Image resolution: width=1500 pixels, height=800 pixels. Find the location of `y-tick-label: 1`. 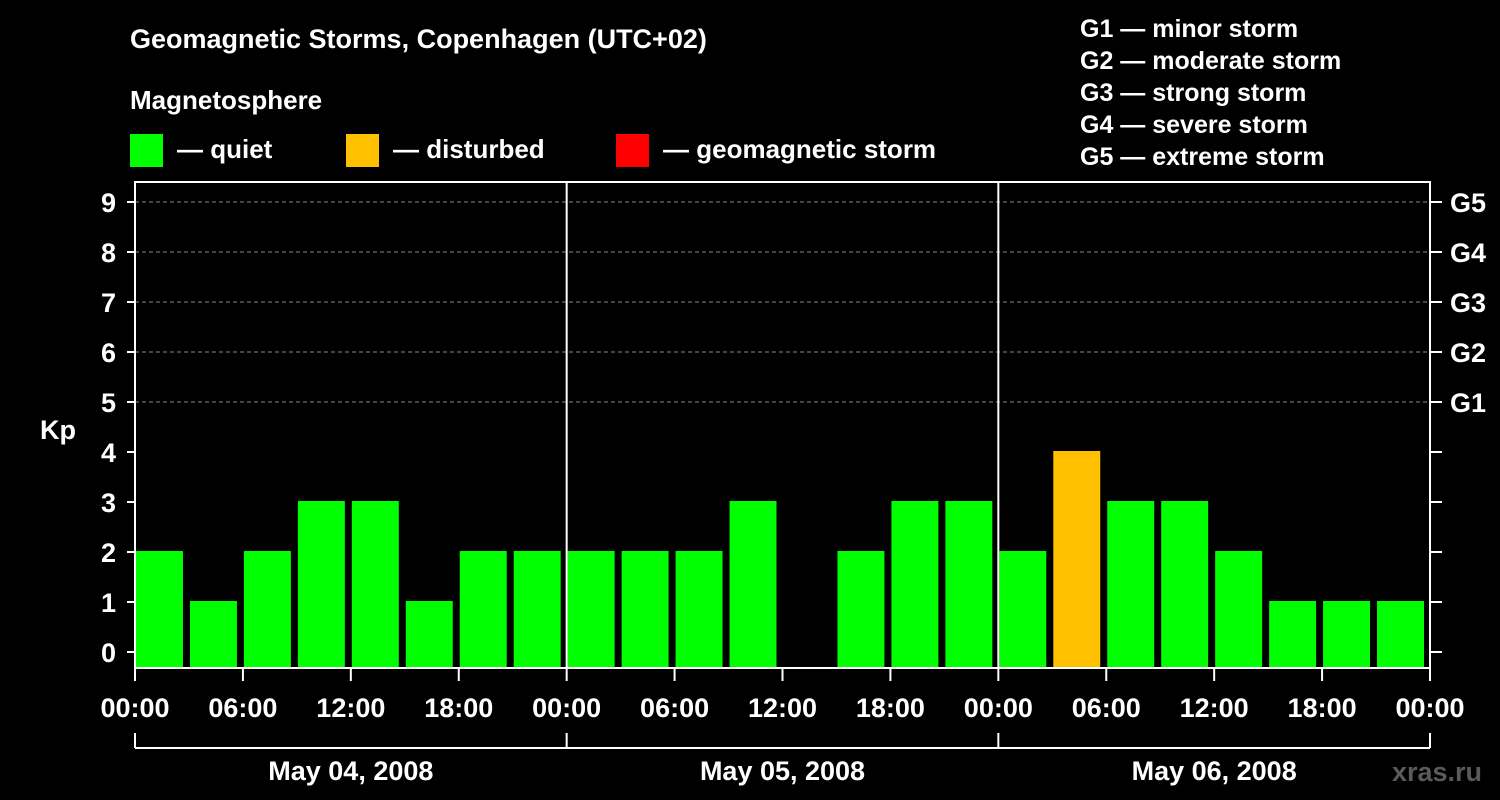

y-tick-label: 1 is located at coordinates (108, 603).